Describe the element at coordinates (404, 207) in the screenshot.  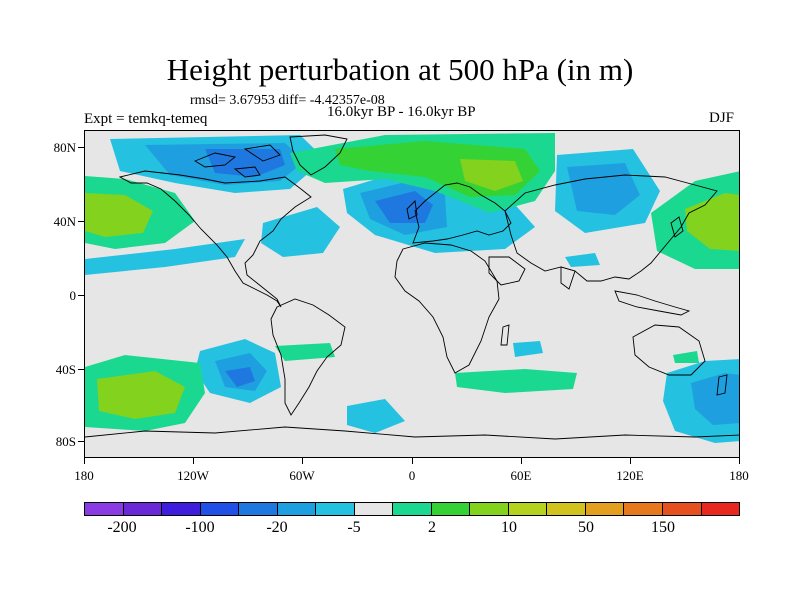
I see `negative-anomaly-europe-inner` at that location.